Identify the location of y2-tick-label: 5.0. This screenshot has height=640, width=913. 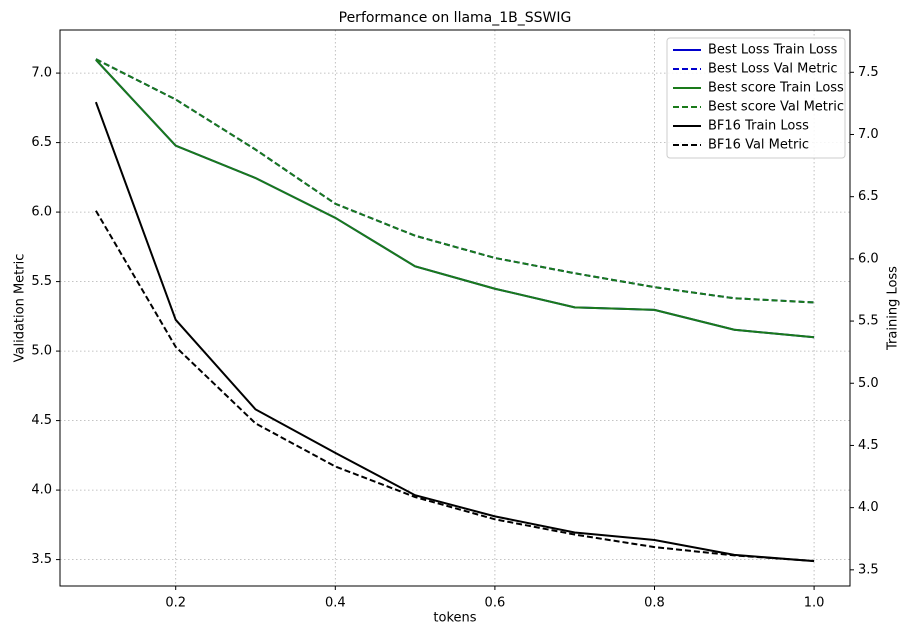
(868, 383).